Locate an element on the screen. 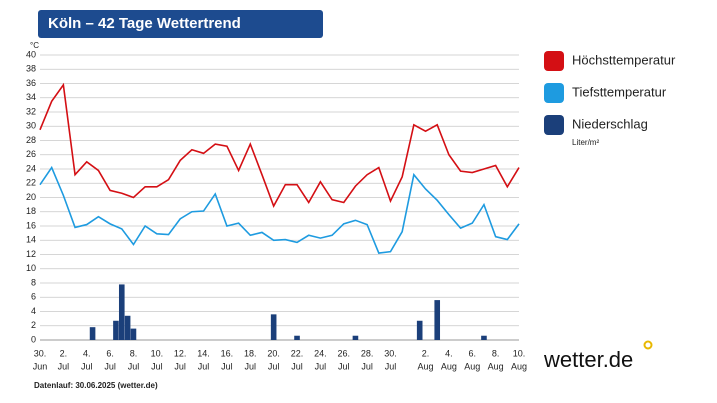 The image size is (717, 403). y-tick-label: 38 is located at coordinates (31, 69).